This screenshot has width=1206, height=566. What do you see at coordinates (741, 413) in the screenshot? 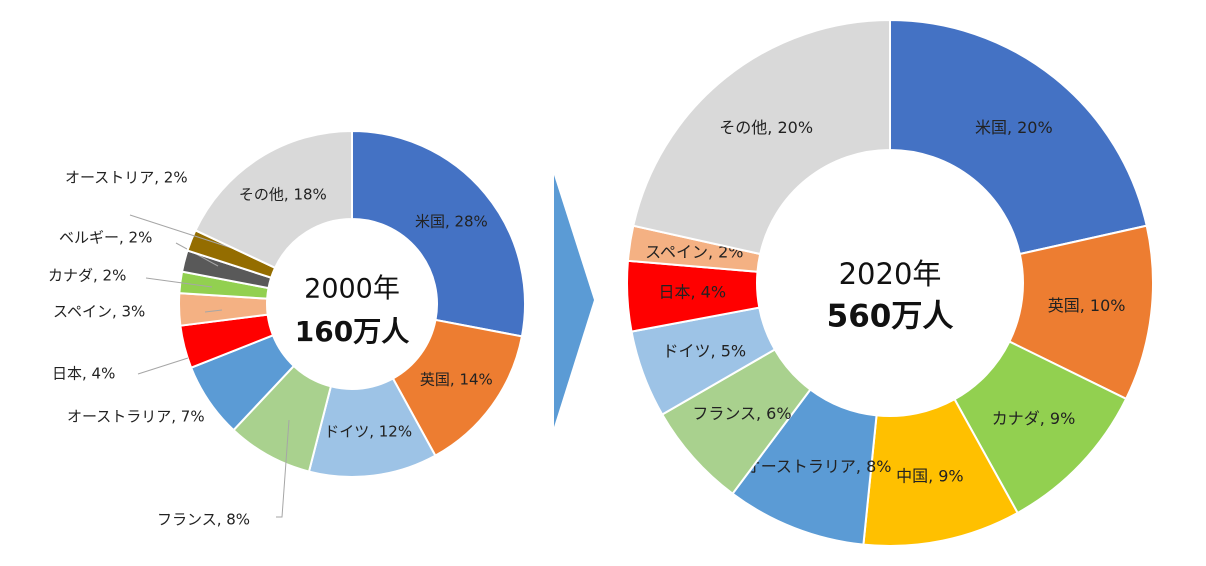
I see `slice-label-6: フランス, 6%` at bounding box center [741, 413].